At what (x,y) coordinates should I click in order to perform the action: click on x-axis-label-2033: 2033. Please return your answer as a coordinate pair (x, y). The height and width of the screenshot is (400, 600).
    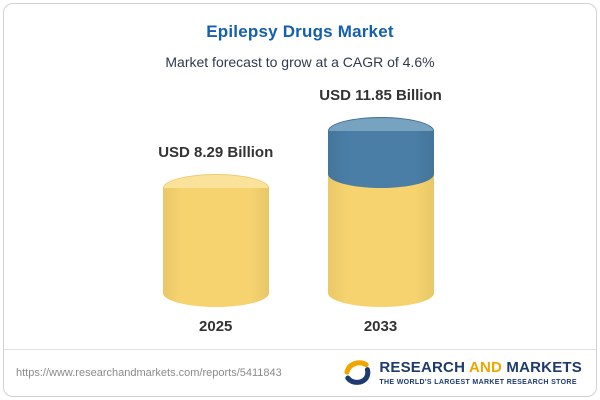
    Looking at the image, I should click on (380, 326).